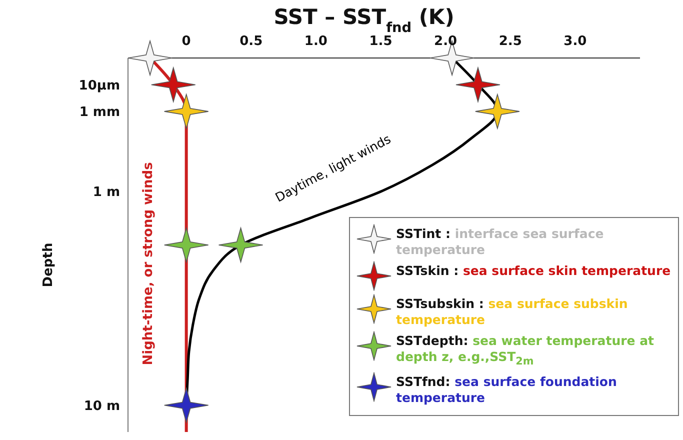  I want to click on legend-label: SSTint : interface sea surface temperature, so click(500, 241).